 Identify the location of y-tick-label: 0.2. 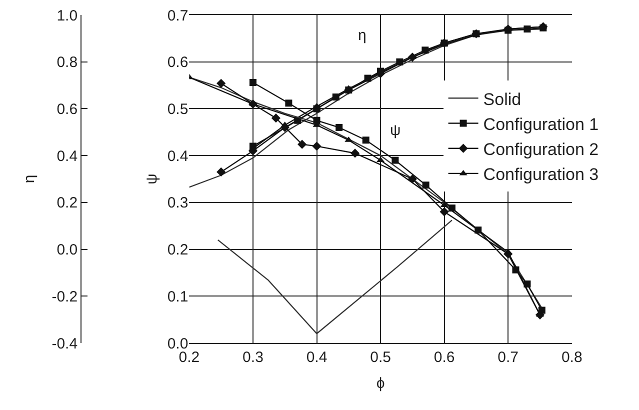
(67, 203).